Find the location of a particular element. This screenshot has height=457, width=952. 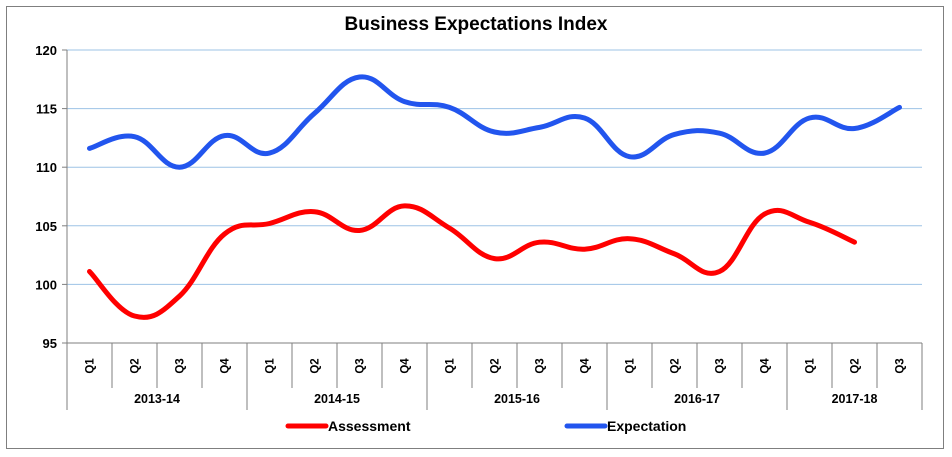

x-group-label: 2013-14 is located at coordinates (157, 399).